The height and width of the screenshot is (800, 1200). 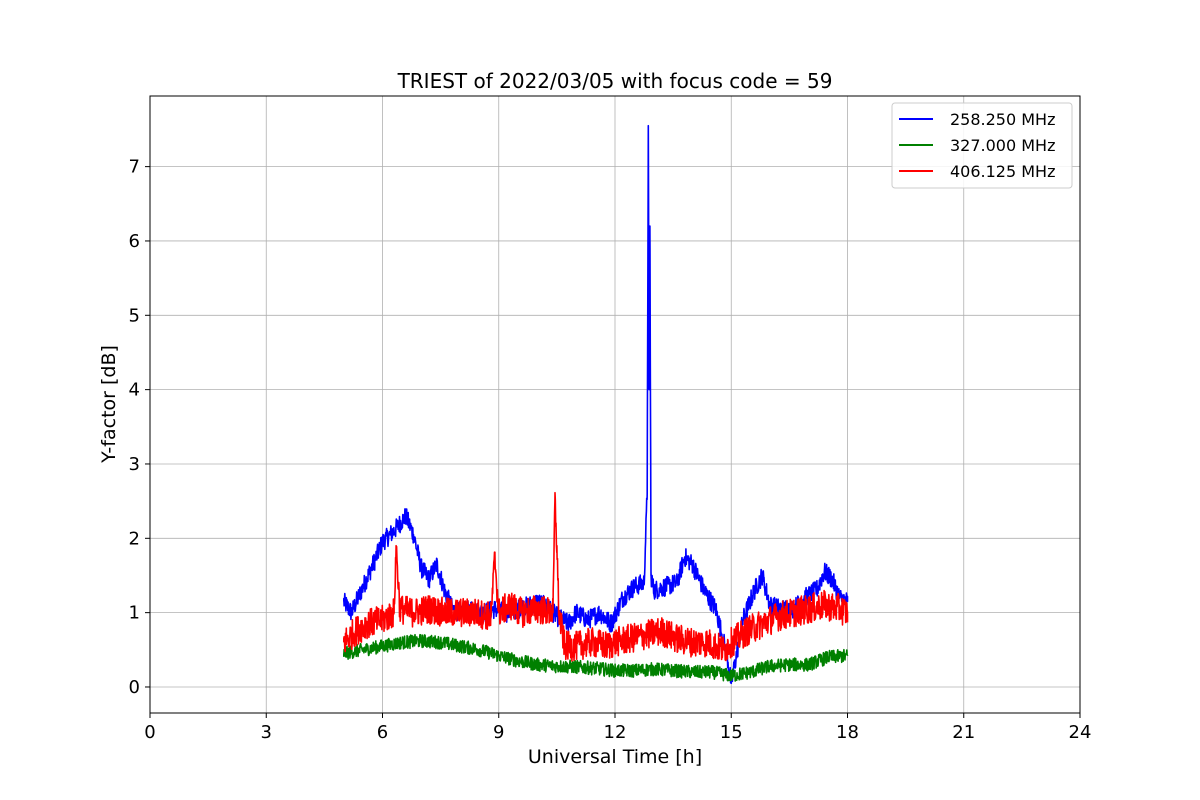 I want to click on legend-box, so click(x=982, y=145).